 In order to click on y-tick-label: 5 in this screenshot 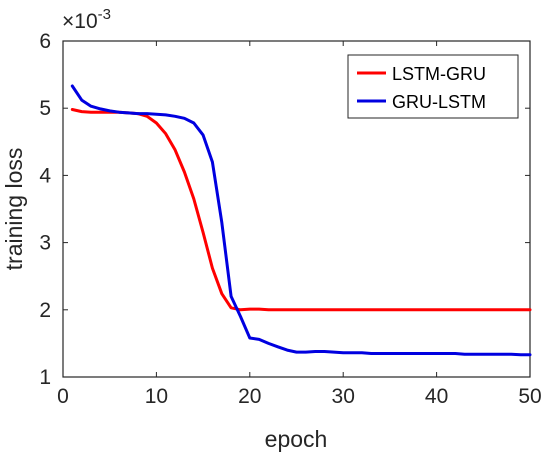, I will do `click(45, 108)`.